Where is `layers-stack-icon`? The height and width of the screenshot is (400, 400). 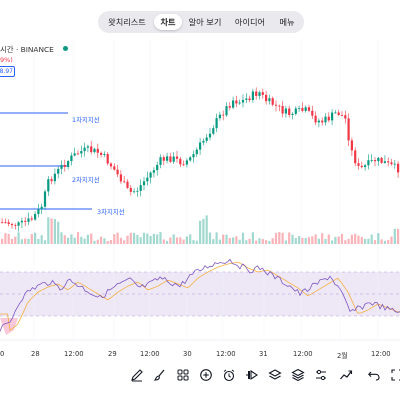 layers-stack-icon is located at coordinates (298, 375).